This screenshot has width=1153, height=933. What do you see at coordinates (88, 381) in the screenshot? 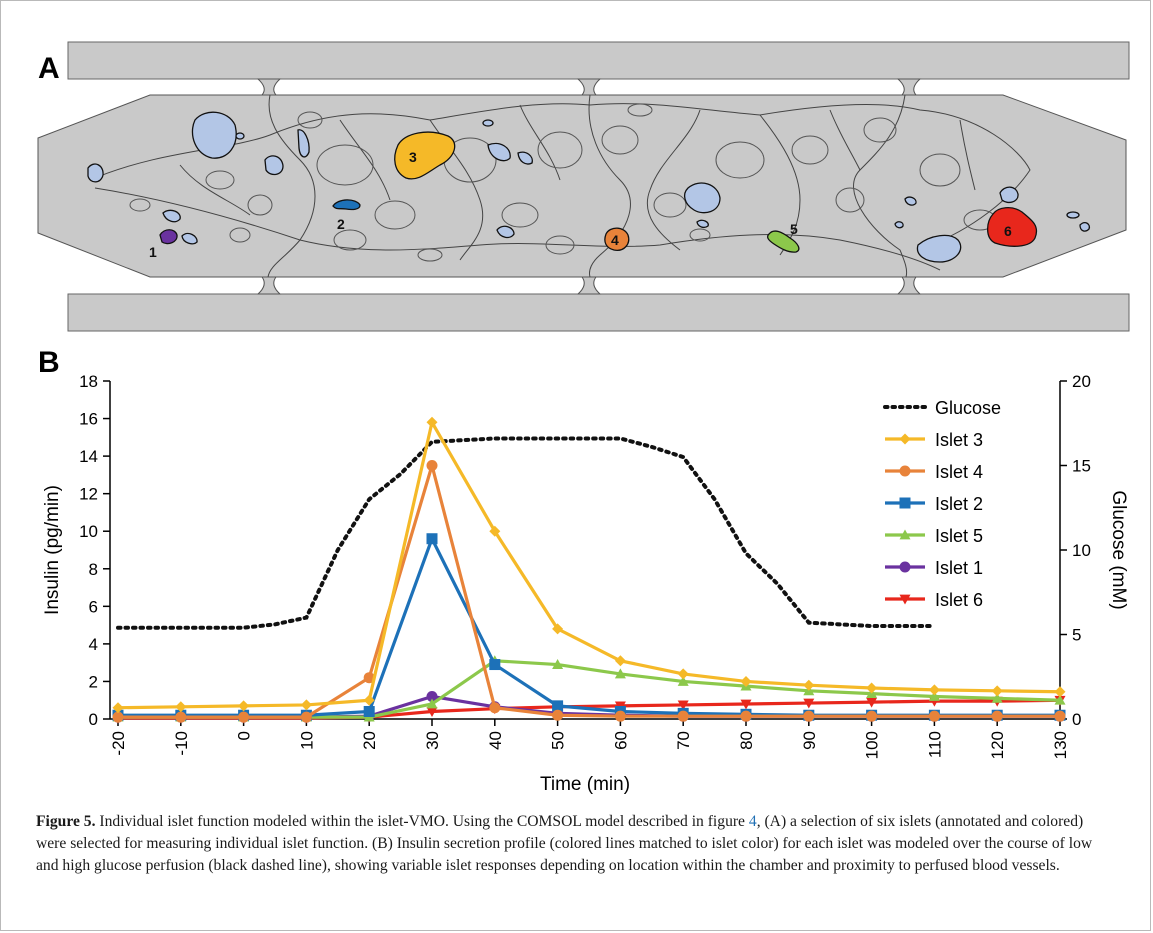
I see `y-tick-label: 18` at bounding box center [88, 381].